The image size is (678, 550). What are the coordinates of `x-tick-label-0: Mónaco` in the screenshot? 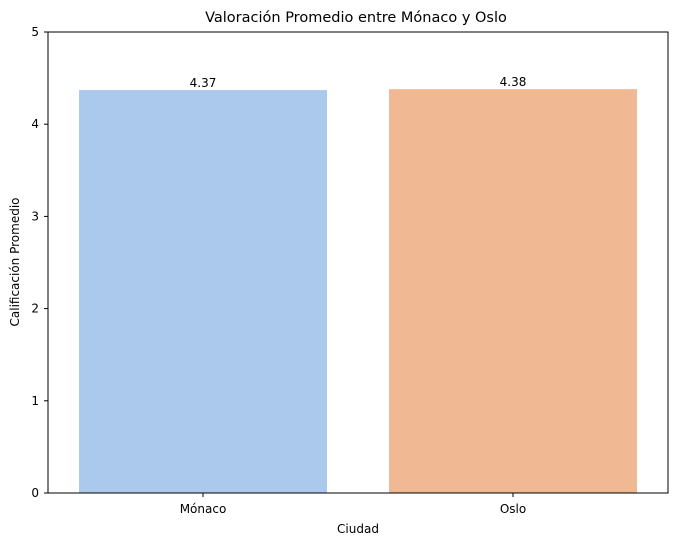 It's located at (203, 509).